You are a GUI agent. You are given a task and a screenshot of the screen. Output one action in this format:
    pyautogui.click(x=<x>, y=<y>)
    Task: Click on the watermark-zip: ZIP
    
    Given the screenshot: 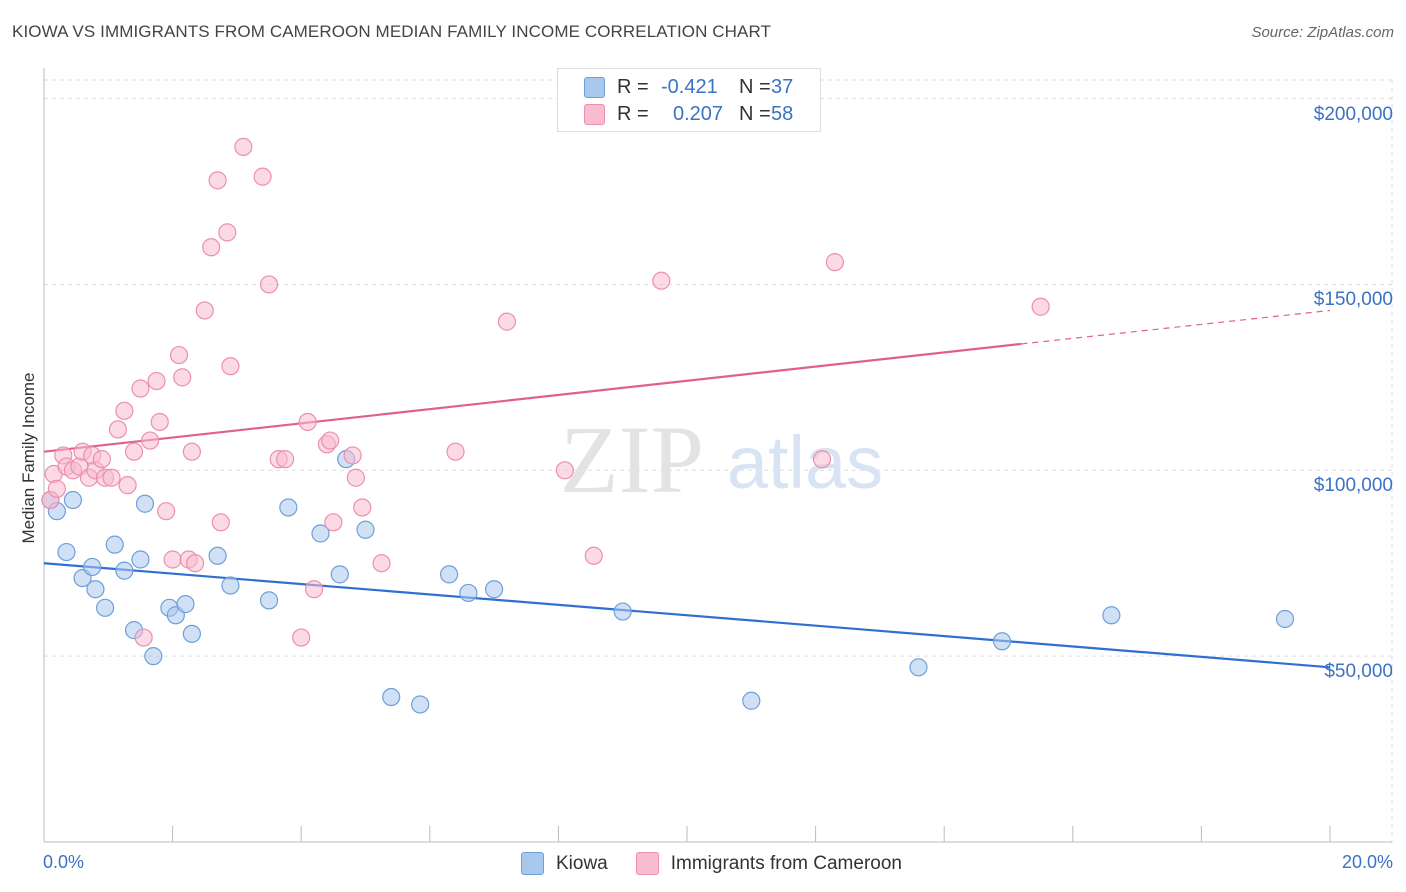 What is the action you would take?
    pyautogui.click(x=632, y=459)
    